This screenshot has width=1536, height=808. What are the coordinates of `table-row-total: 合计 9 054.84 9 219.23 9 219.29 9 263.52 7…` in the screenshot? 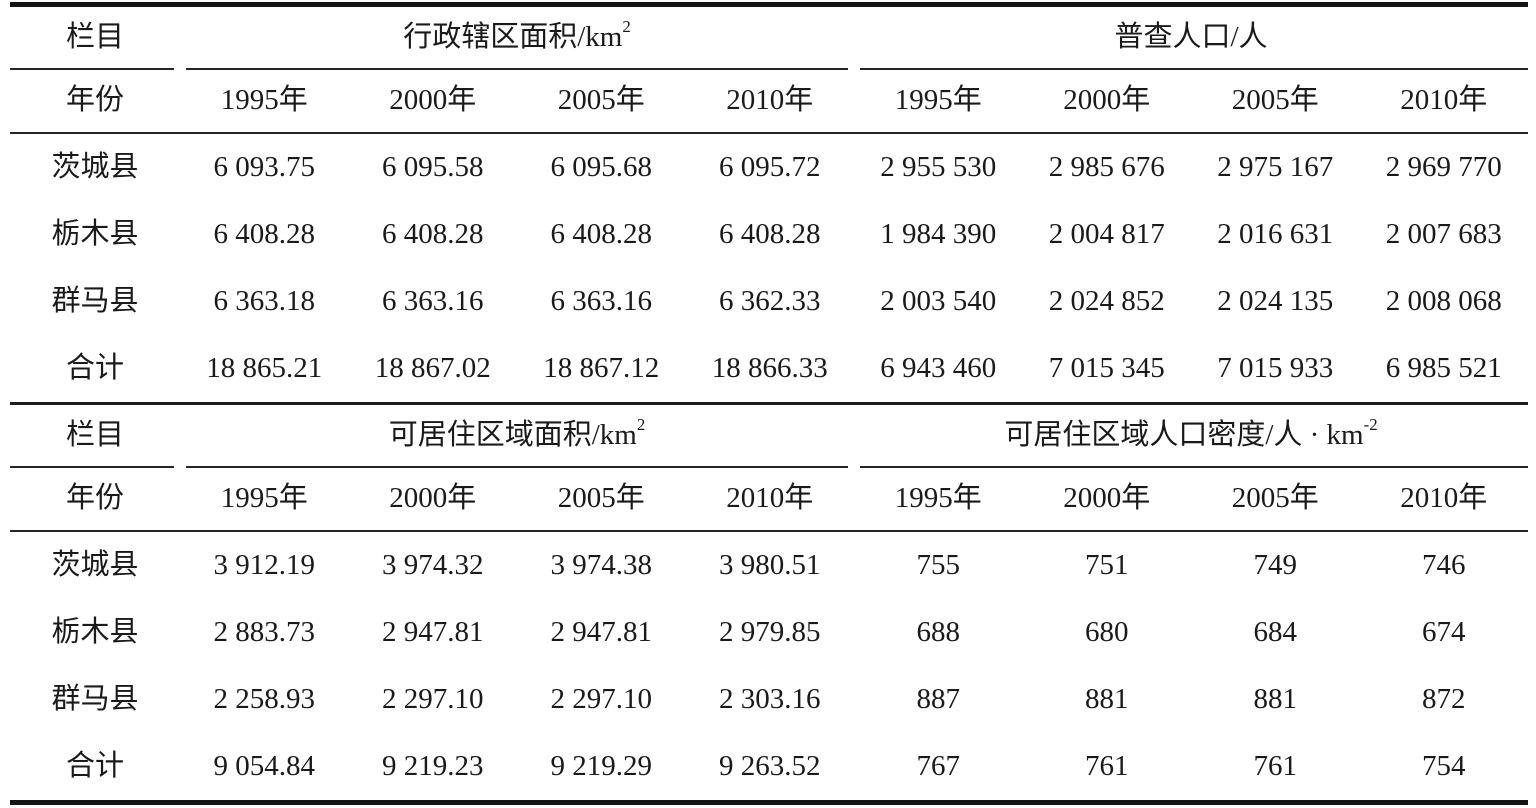 It's located at (769, 766).